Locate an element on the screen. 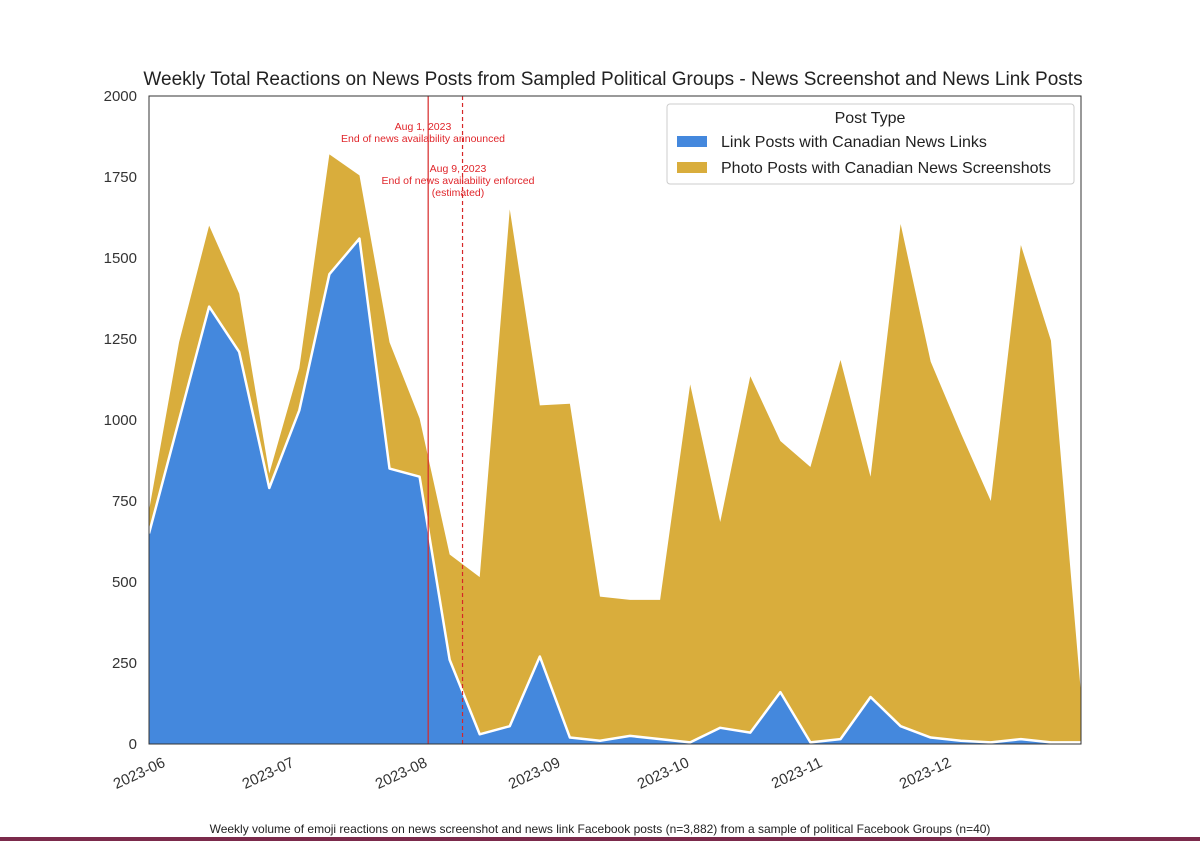 This screenshot has width=1200, height=841. annotation-text-1-2: End of news availability announced is located at coordinates (423, 139).